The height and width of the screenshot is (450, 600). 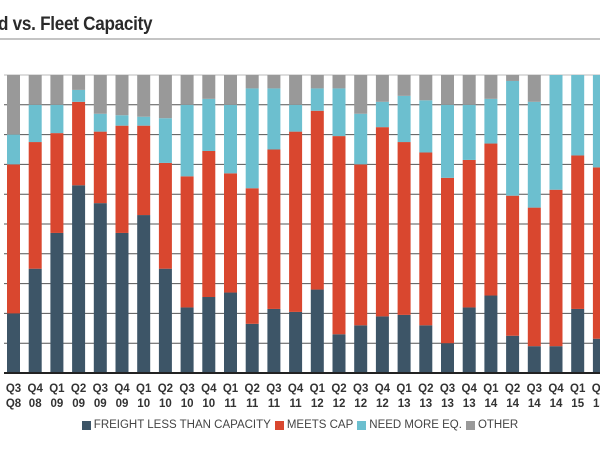 What do you see at coordinates (35, 123) in the screenshot?
I see `bar-segment-need-more-eq--1` at bounding box center [35, 123].